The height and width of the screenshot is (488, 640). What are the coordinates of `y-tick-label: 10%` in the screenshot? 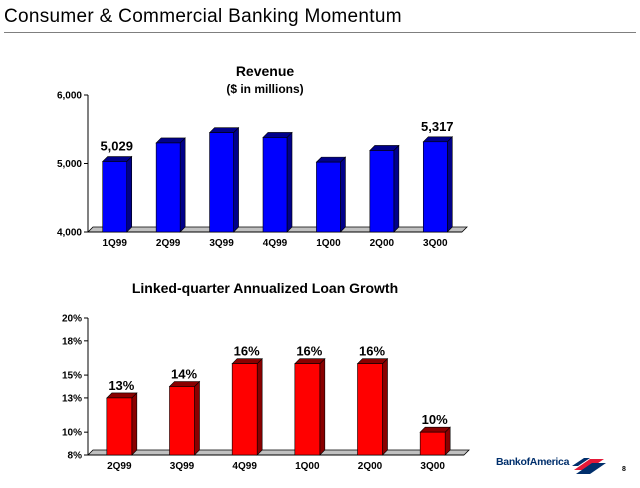 It's located at (72, 433).